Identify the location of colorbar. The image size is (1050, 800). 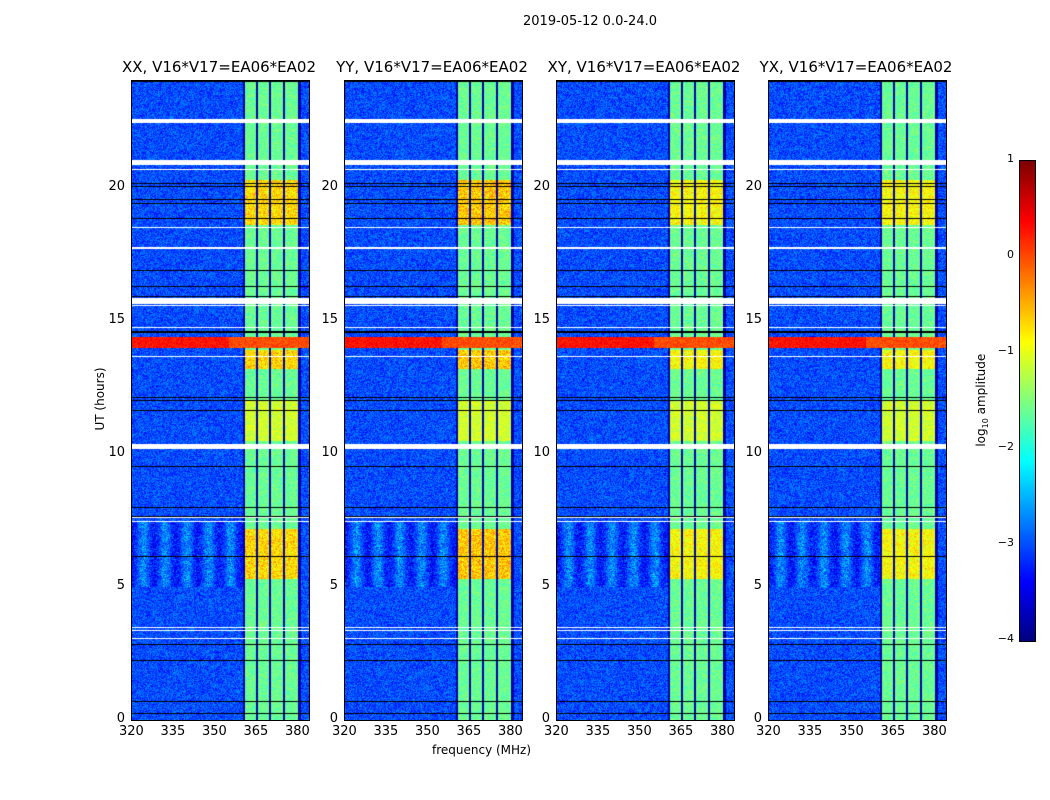
(1027, 401).